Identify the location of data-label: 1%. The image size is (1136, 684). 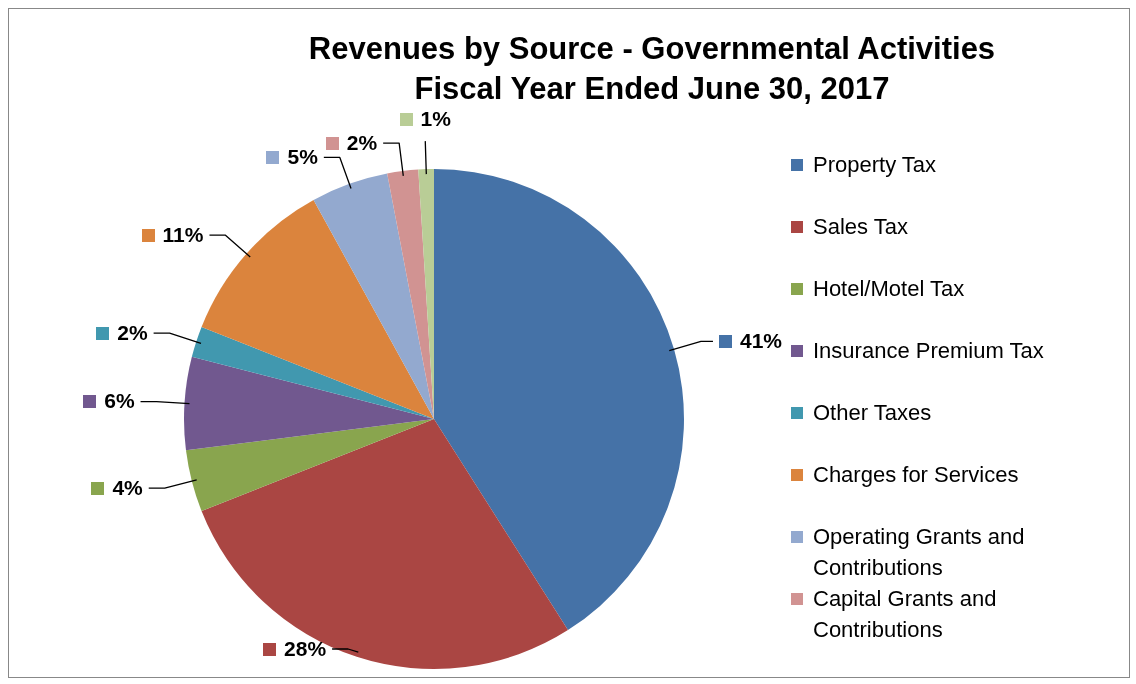
(436, 118).